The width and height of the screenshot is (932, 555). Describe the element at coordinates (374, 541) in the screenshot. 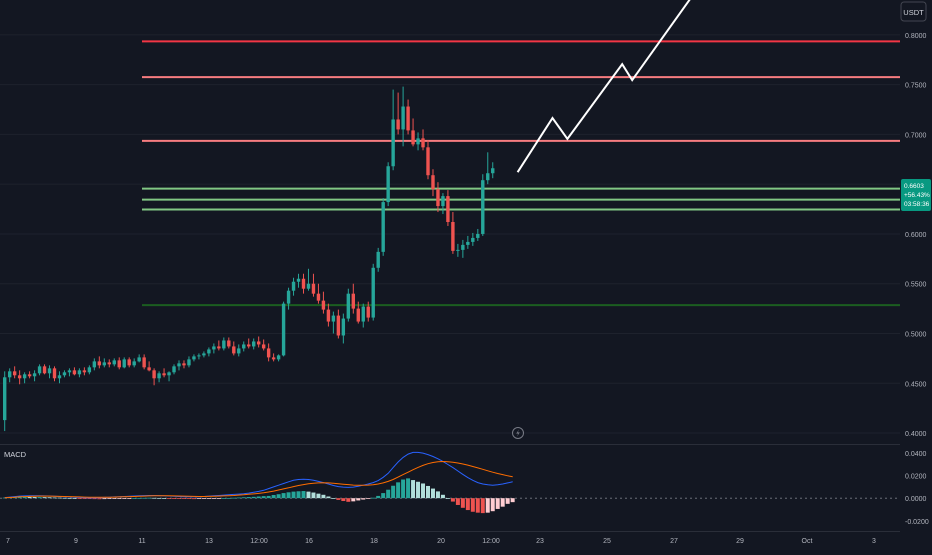

I see `time-tick-label: 18` at that location.